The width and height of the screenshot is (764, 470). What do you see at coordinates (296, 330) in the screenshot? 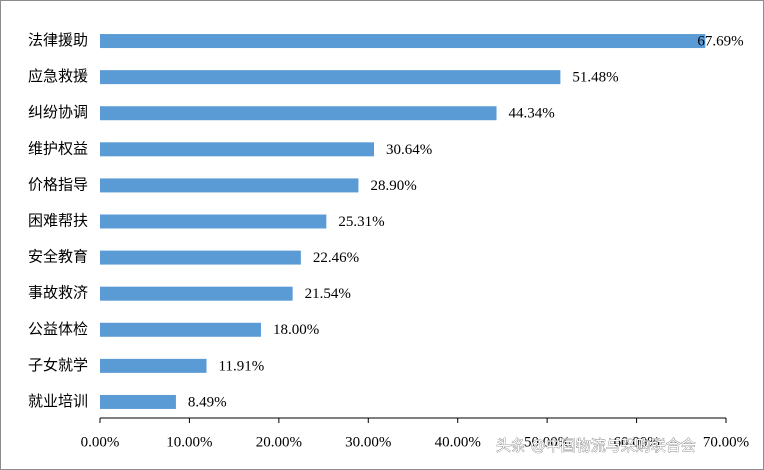
I see `value-label: 18.00%` at bounding box center [296, 330].